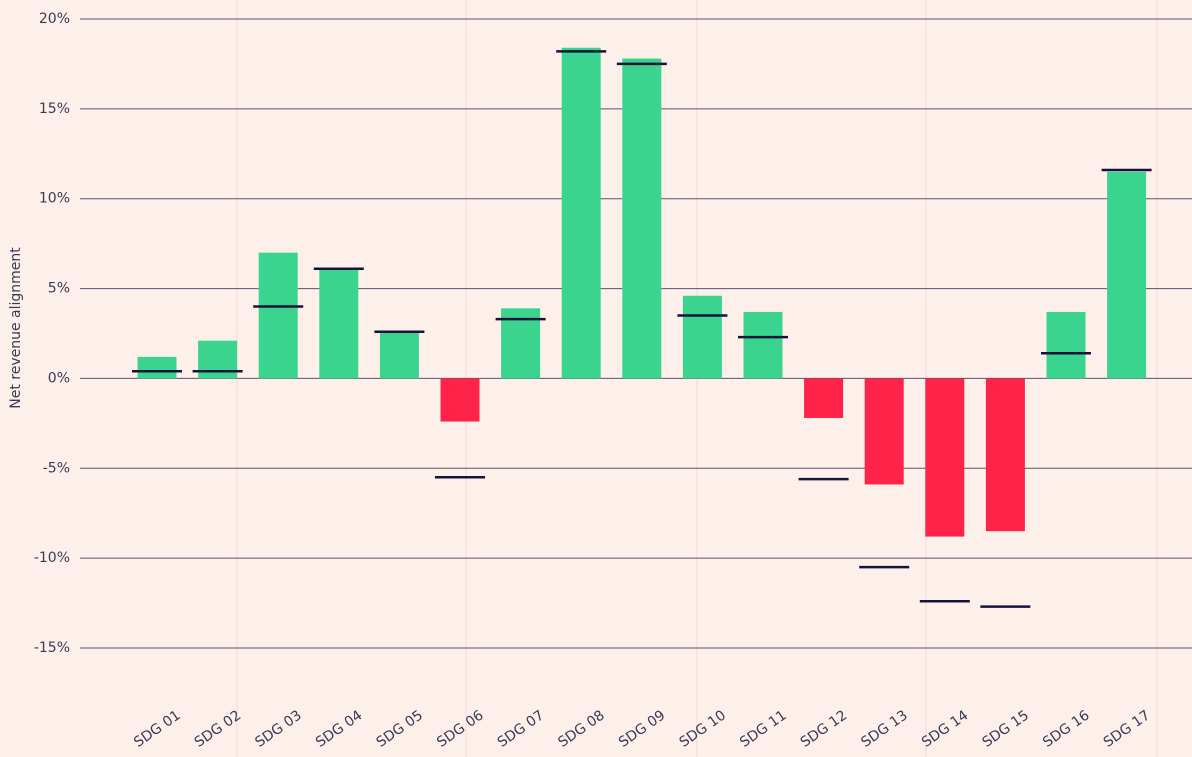  I want to click on y-tick-label: 5%, so click(59, 289).